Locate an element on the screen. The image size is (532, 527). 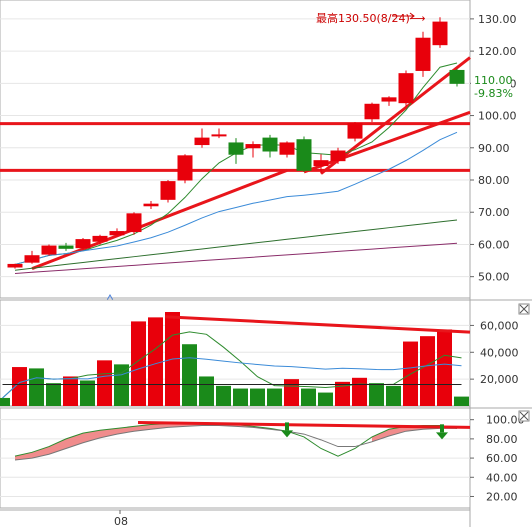
volume-ma-20-line is located at coordinates (232, 378).